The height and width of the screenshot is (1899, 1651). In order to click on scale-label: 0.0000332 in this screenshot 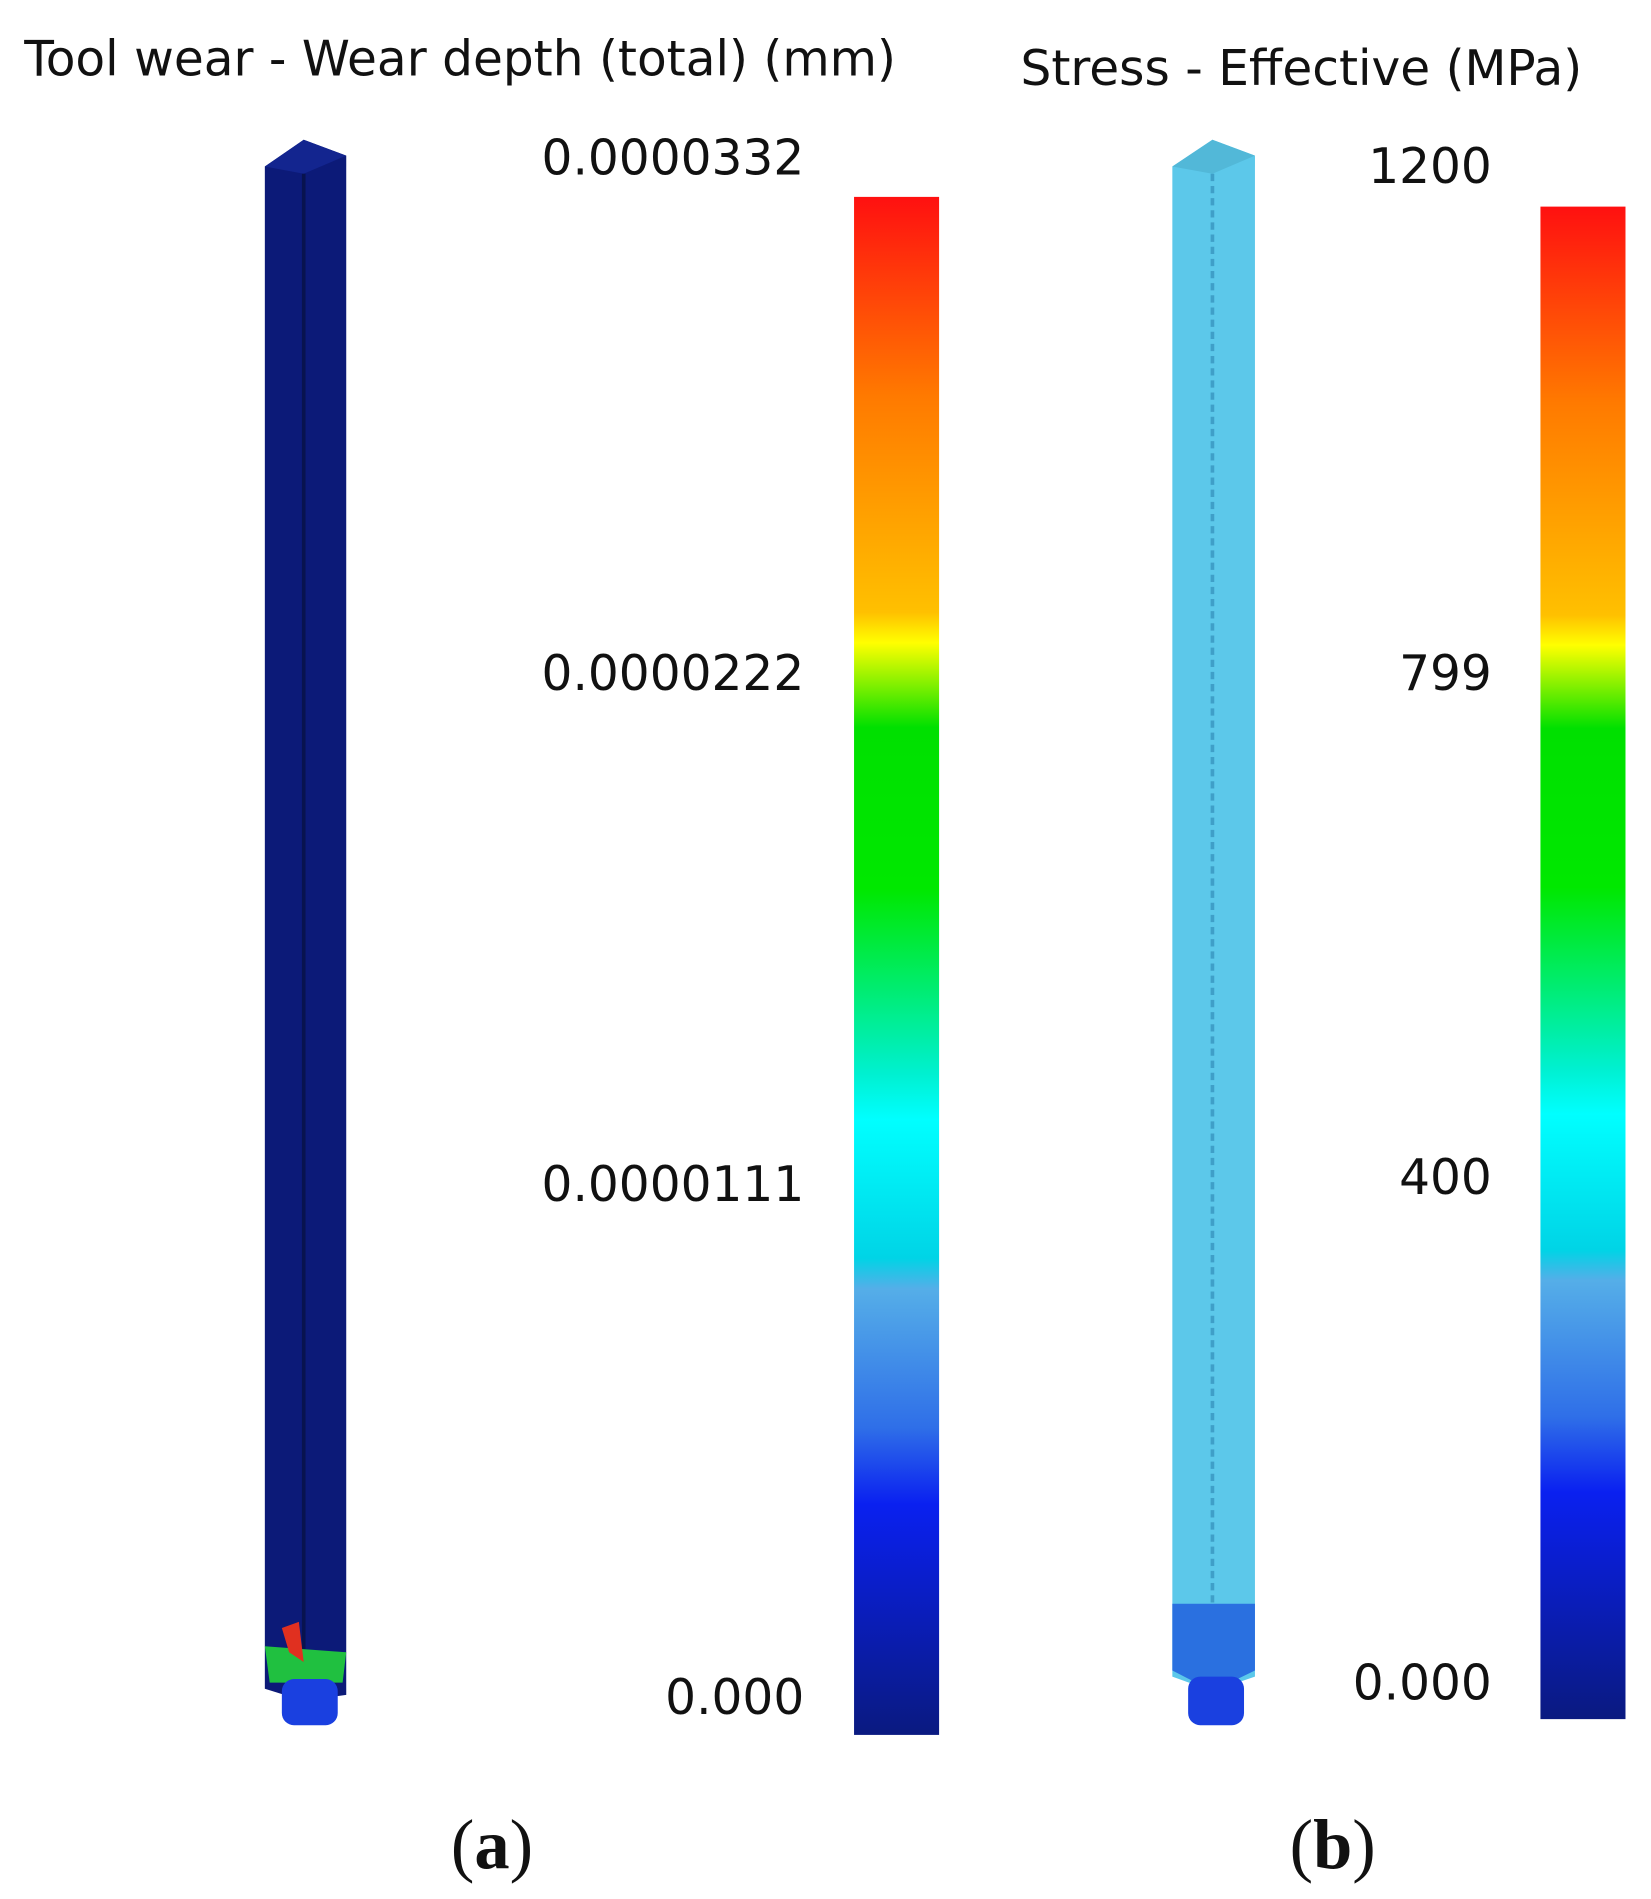, I will do `click(673, 159)`.